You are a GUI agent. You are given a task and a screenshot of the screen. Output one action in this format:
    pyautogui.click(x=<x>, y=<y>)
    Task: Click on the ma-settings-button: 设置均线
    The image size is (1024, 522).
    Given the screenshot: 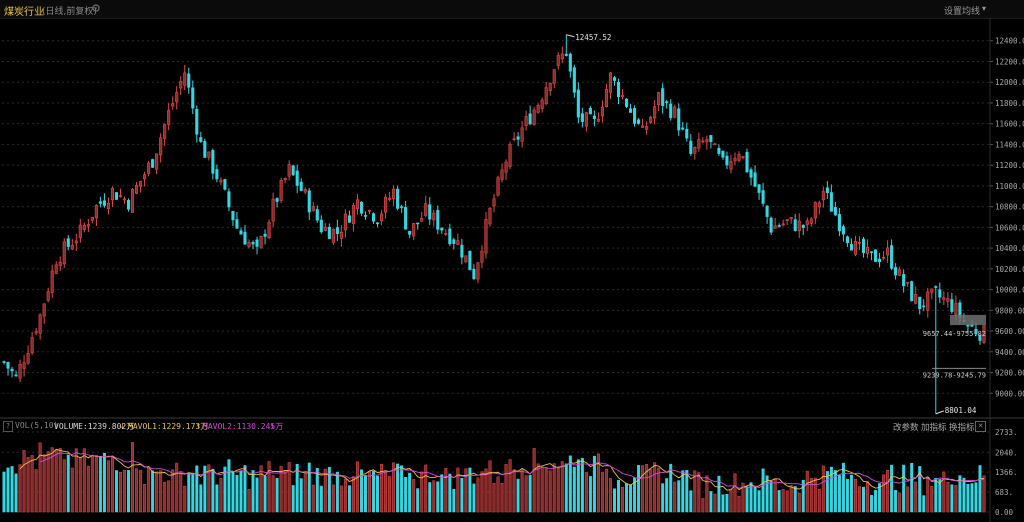 What is the action you would take?
    pyautogui.click(x=961, y=12)
    